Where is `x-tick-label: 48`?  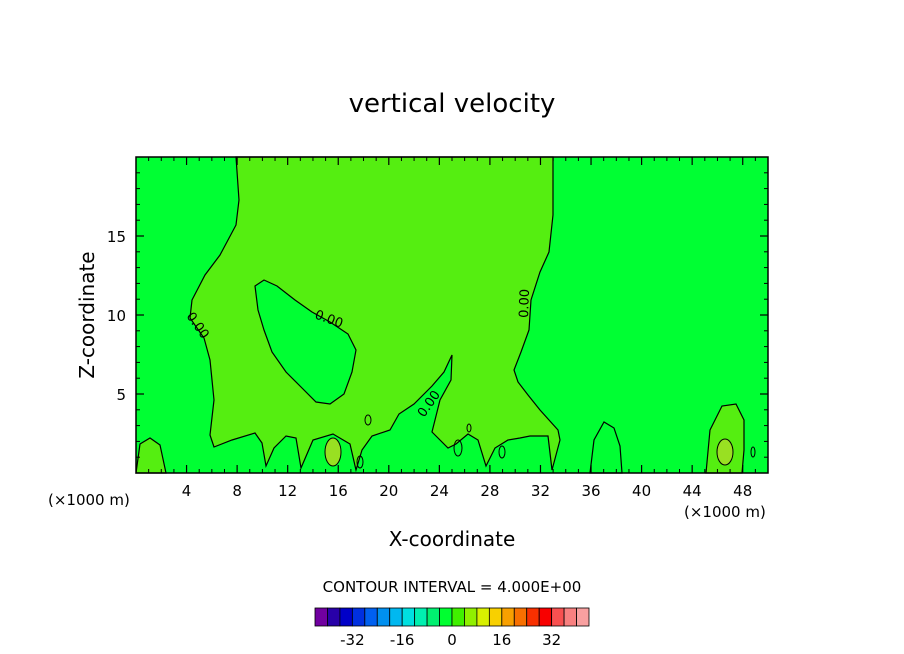
x-tick-label: 48 is located at coordinates (742, 491).